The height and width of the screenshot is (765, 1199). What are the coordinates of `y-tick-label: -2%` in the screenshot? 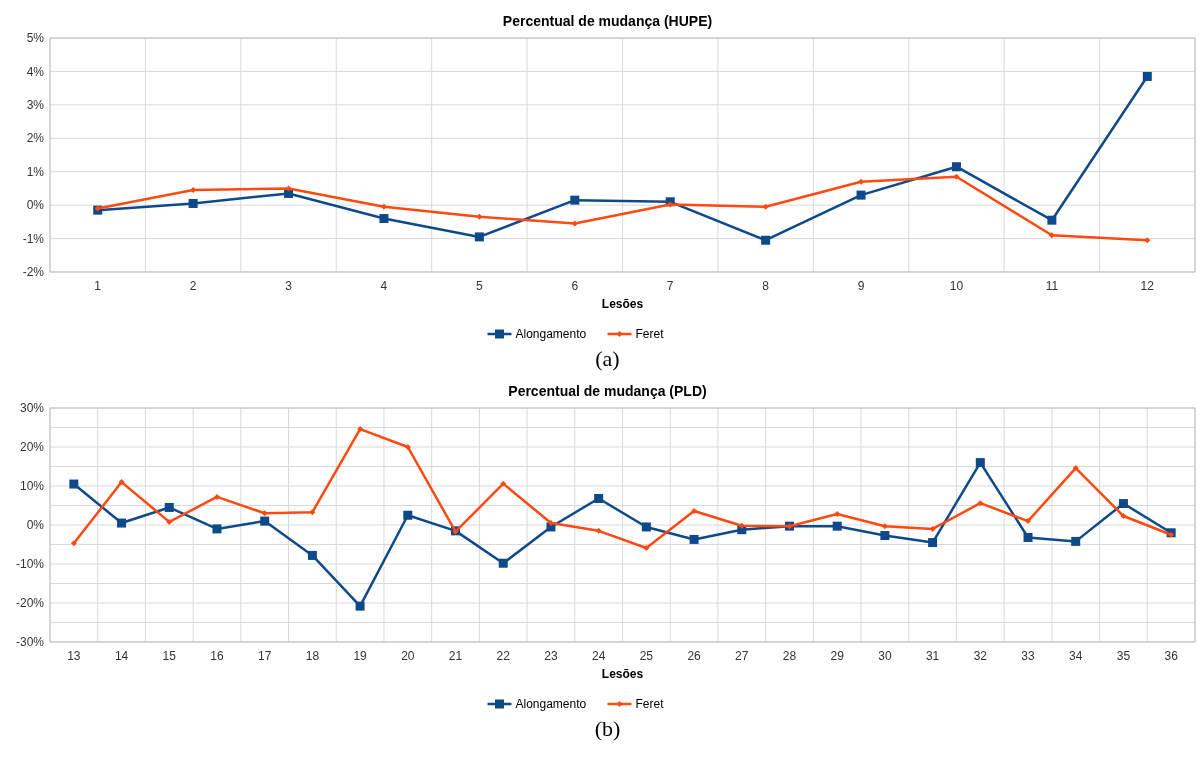 It's located at (33, 272).